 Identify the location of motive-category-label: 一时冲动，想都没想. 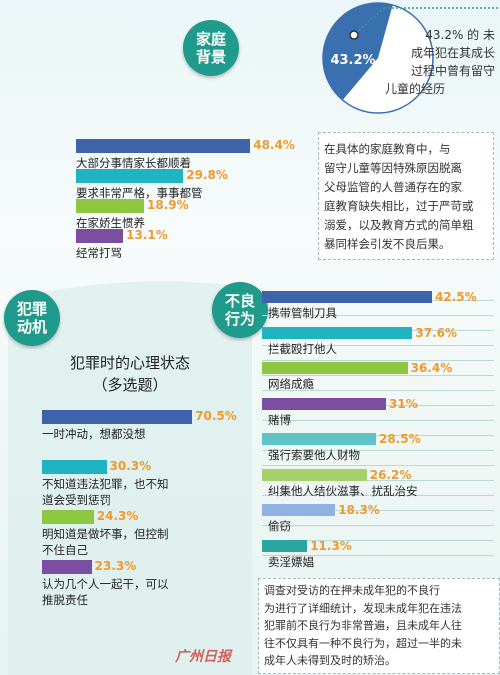
(94, 434).